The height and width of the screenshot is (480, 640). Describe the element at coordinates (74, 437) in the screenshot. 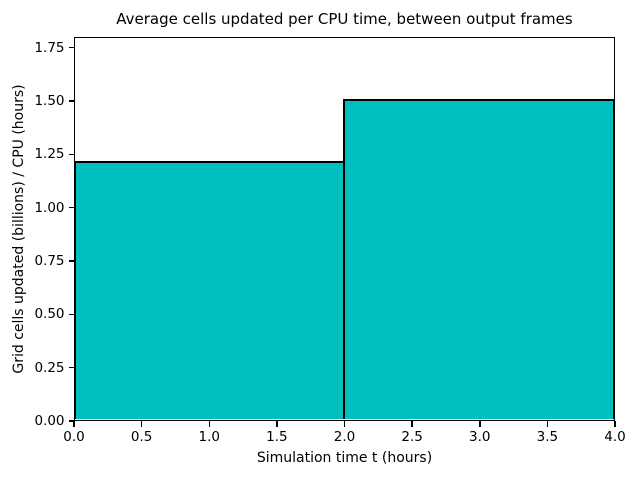

I see `x-tick-label: 0.0` at that location.